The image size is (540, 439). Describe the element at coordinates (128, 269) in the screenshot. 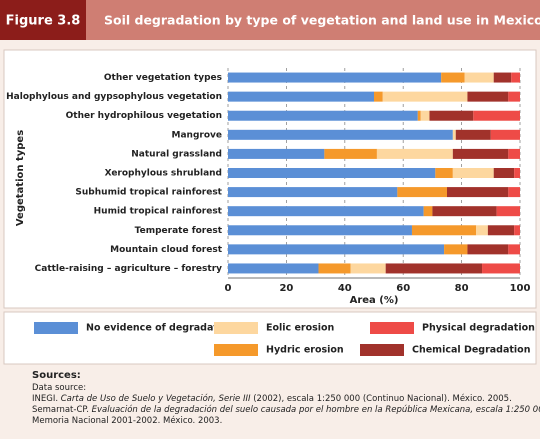

I see `y-tick-label: Cattle-raising – agriculture – forestry` at that location.